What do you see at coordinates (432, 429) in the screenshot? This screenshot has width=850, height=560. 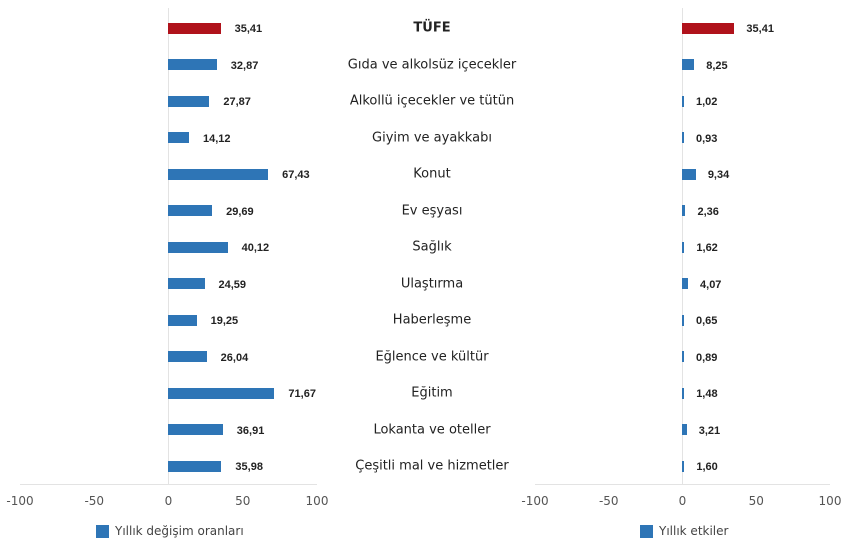 I see `category-label: Lokanta ve oteller` at bounding box center [432, 429].